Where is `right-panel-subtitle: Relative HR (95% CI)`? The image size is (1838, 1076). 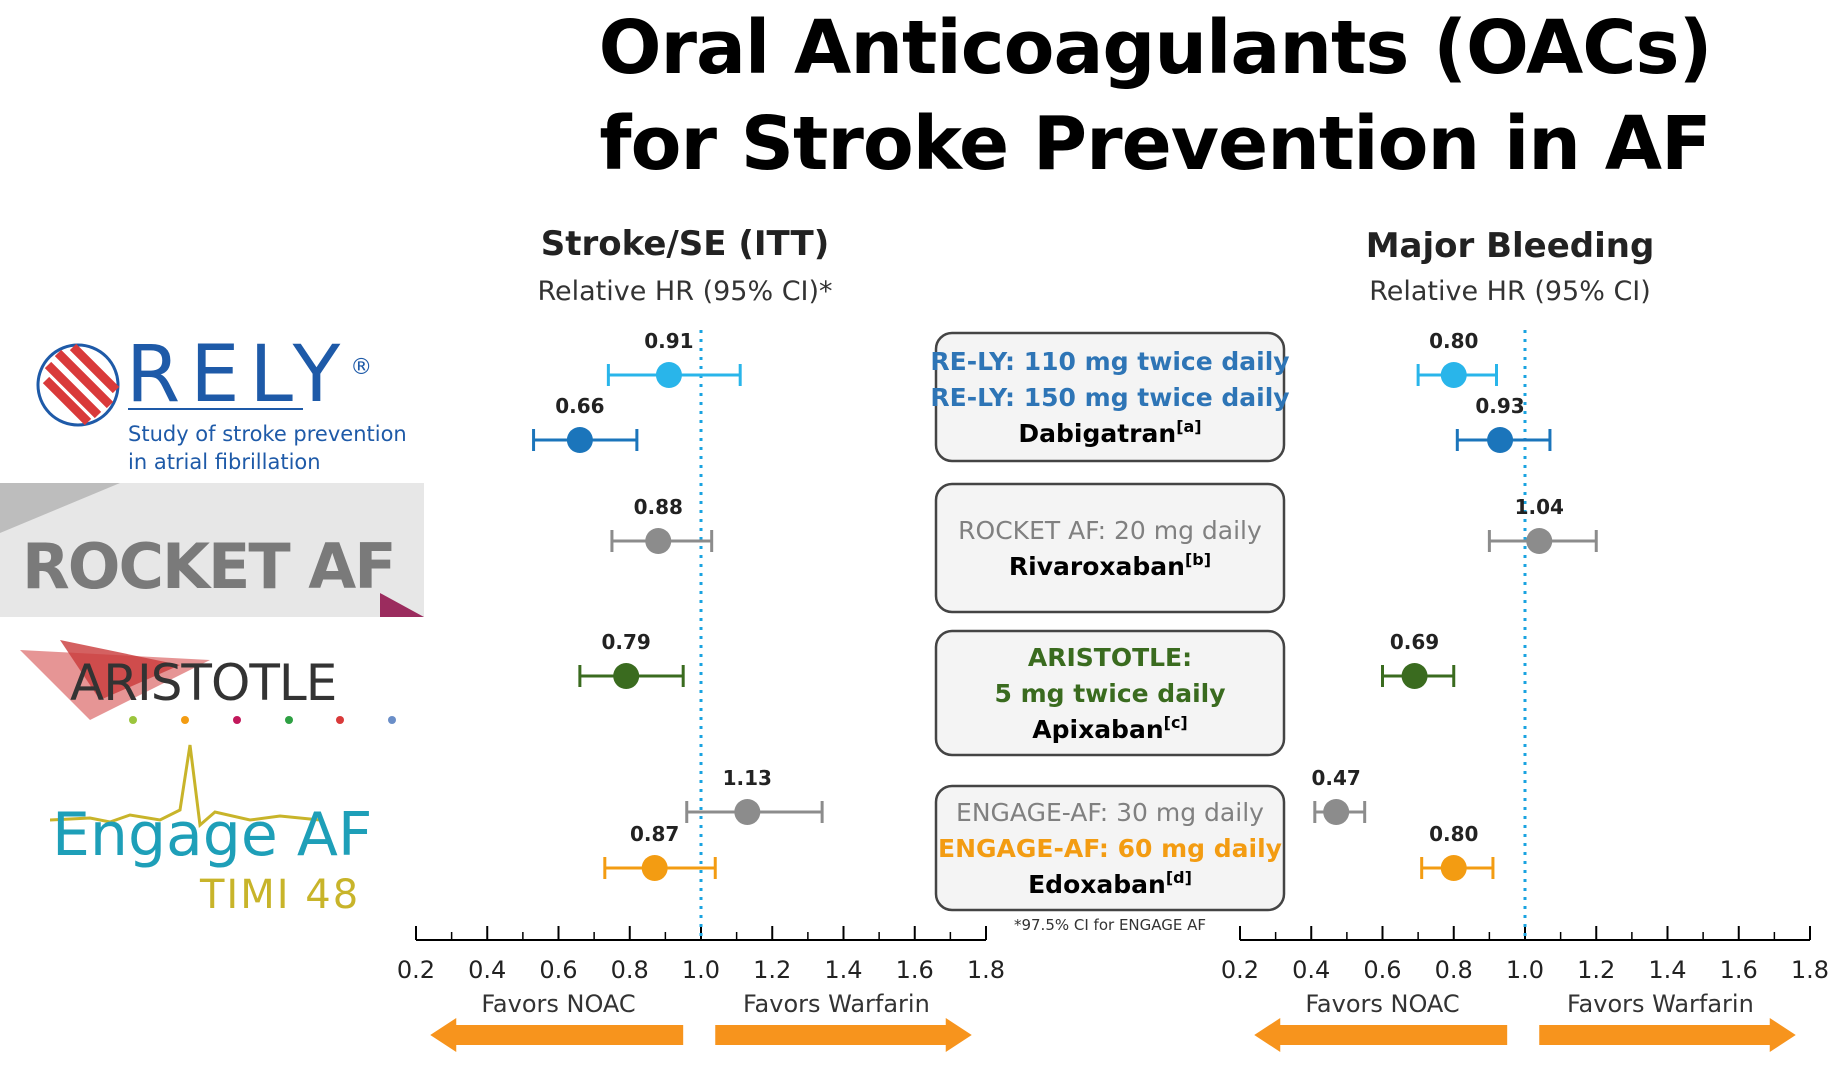
right-panel-subtitle: Relative HR (95% CI) is located at coordinates (1510, 291).